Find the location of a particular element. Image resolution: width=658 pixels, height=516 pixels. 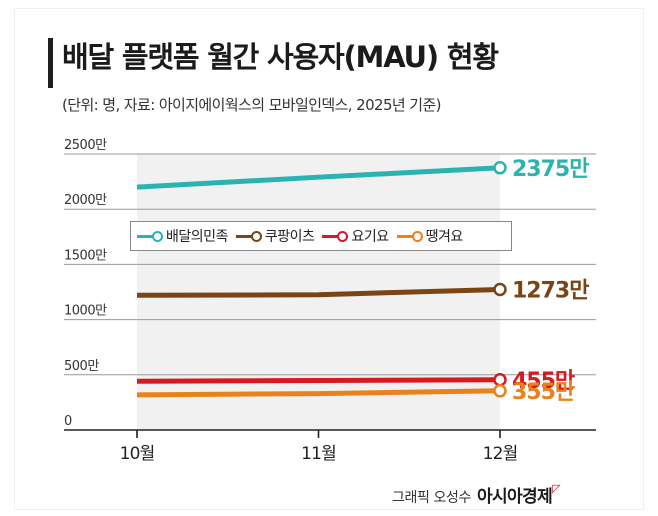

legend-item: 땡겨요 is located at coordinates (430, 236).